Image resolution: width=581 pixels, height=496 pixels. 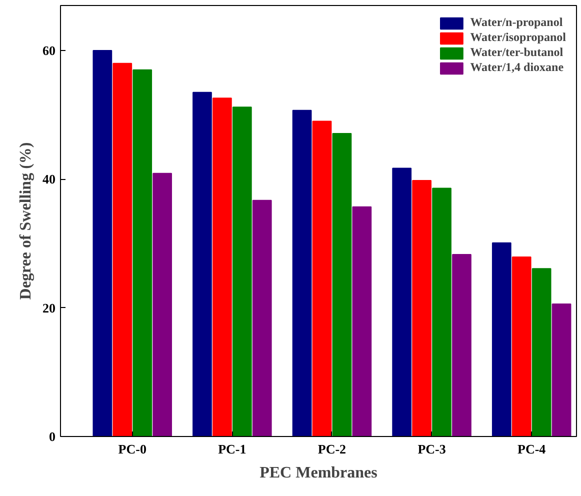 I want to click on x-tick-label: PC-1, so click(x=232, y=449).